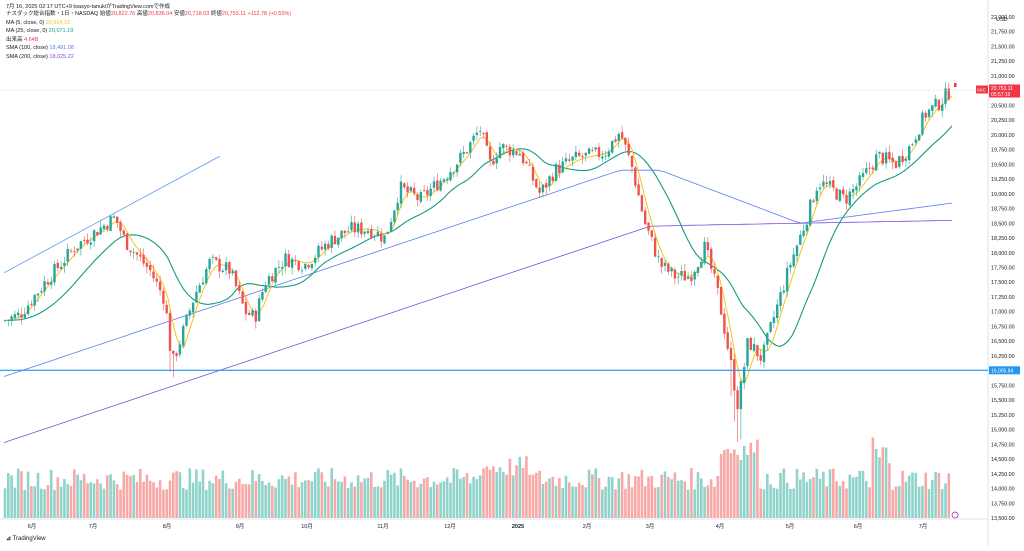 The height and width of the screenshot is (551, 1024). What do you see at coordinates (148, 23) in the screenshot?
I see `legend-indicator: MA (5, close, 0) 20,664.15` at bounding box center [148, 23].